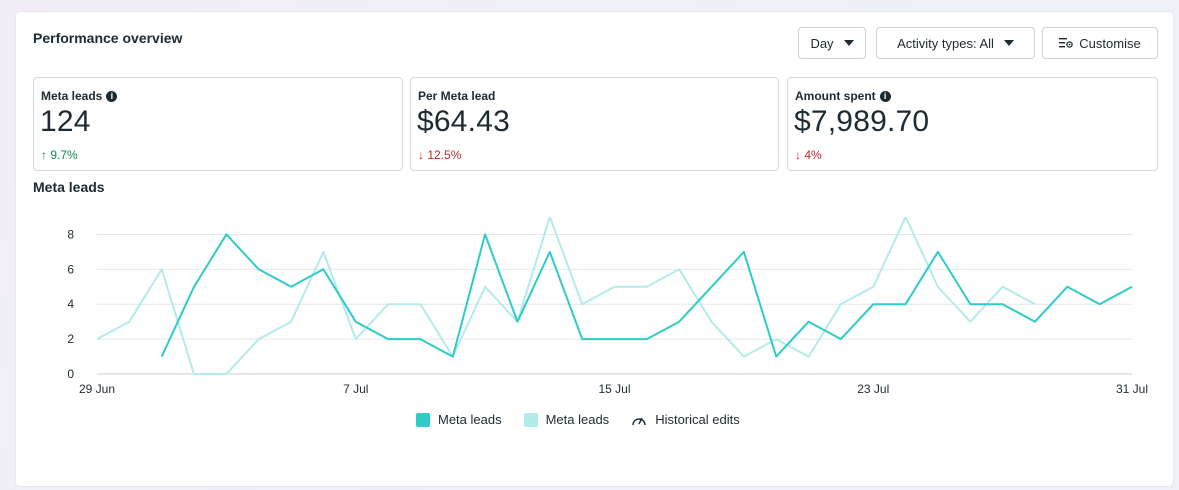 This screenshot has height=490, width=1179. I want to click on x-tick-label: 23 Jul, so click(873, 389).